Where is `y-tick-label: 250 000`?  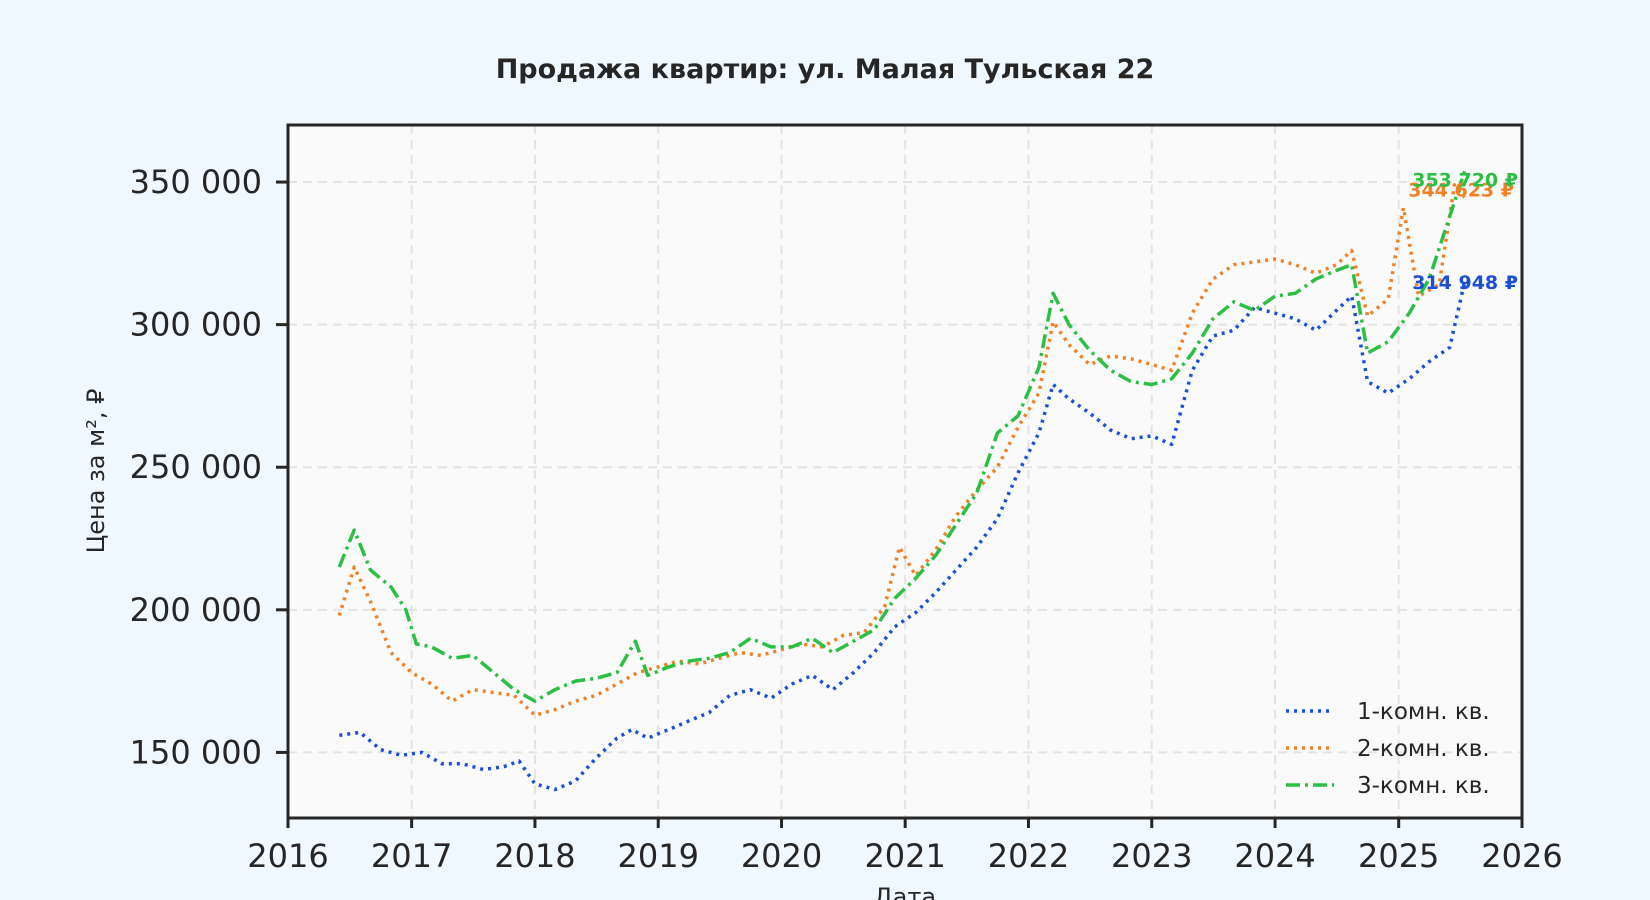
y-tick-label: 250 000 is located at coordinates (196, 467).